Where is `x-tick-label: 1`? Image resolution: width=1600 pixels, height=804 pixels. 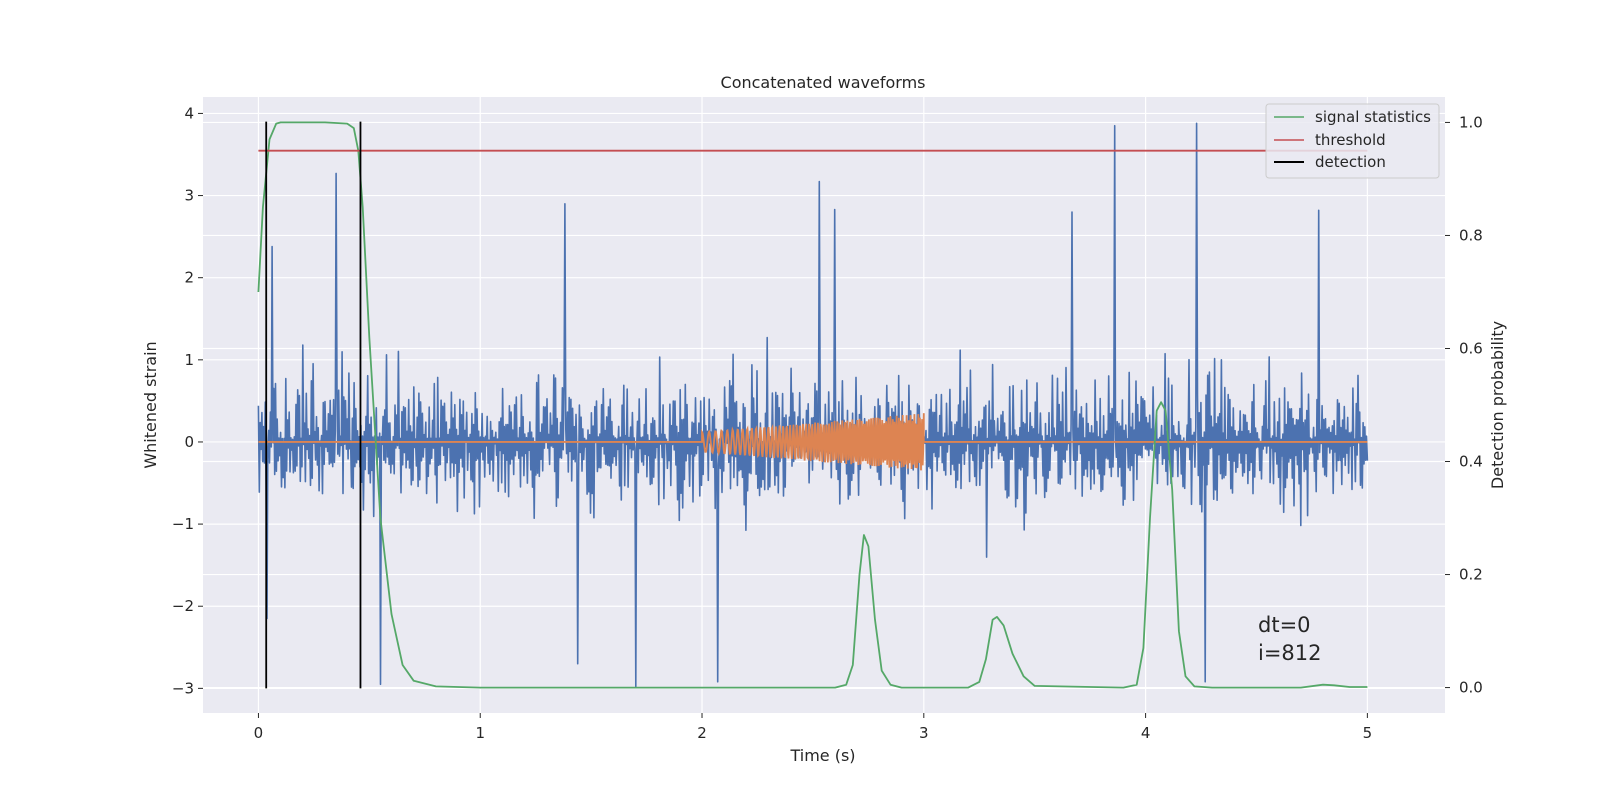 x-tick-label: 1 is located at coordinates (480, 733).